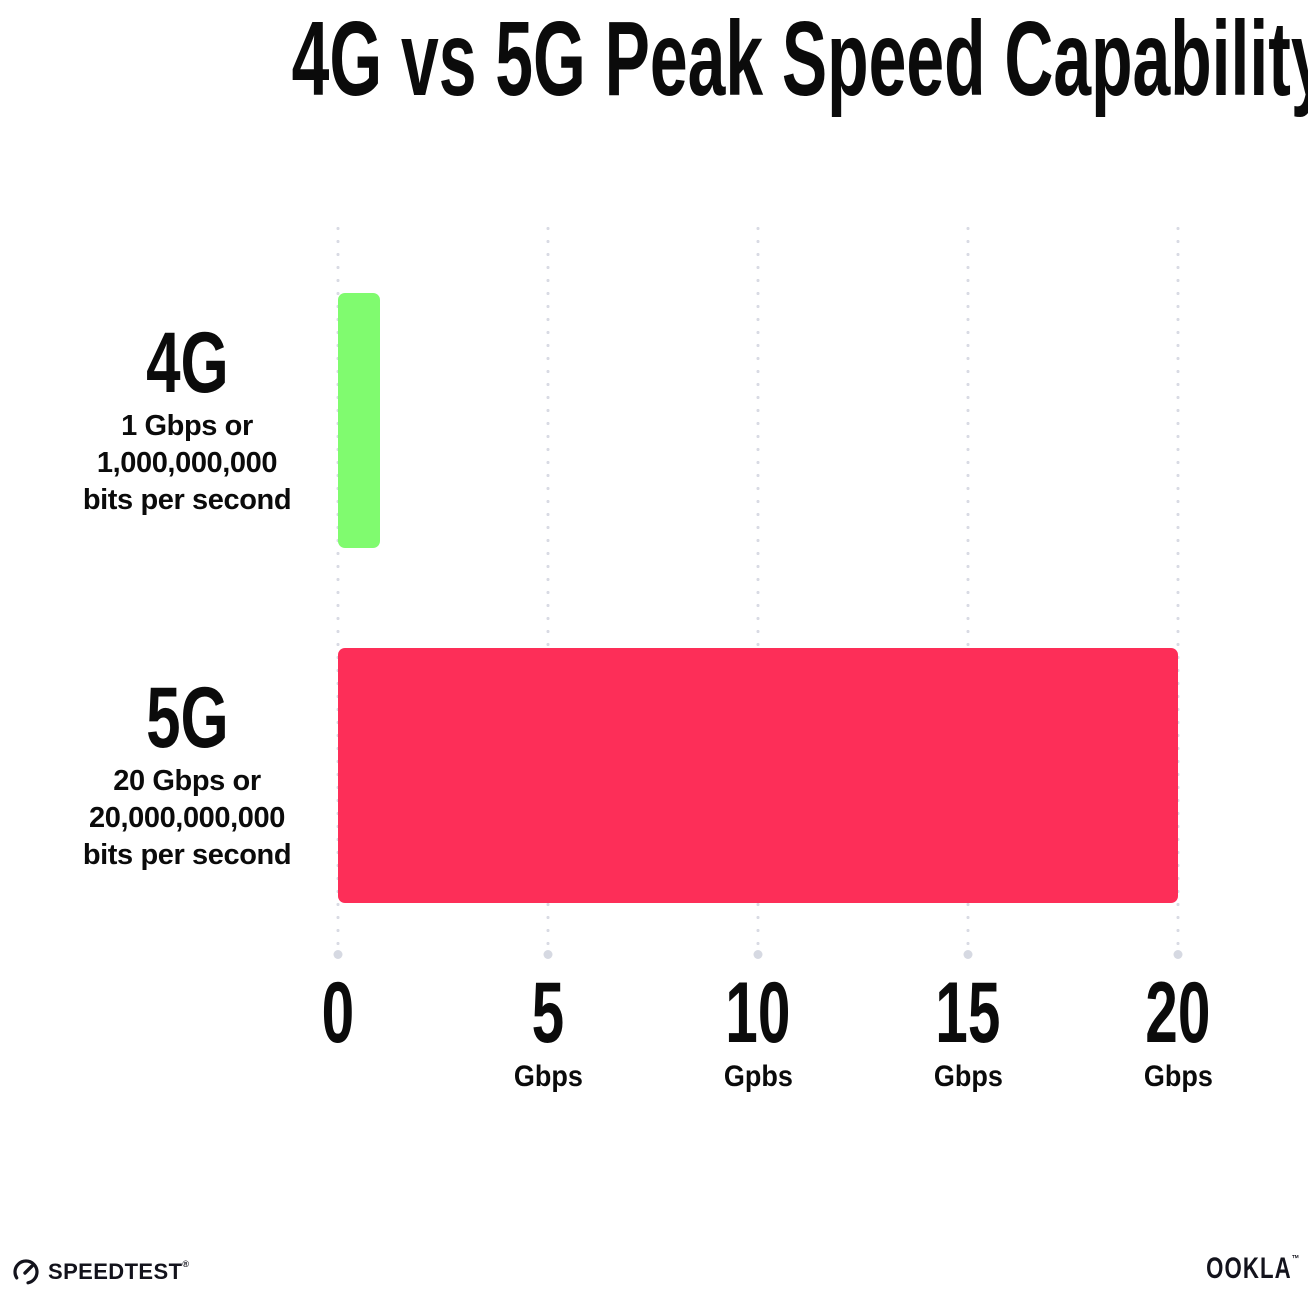  I want to click on row-label-5g-title: 5G, so click(187, 718).